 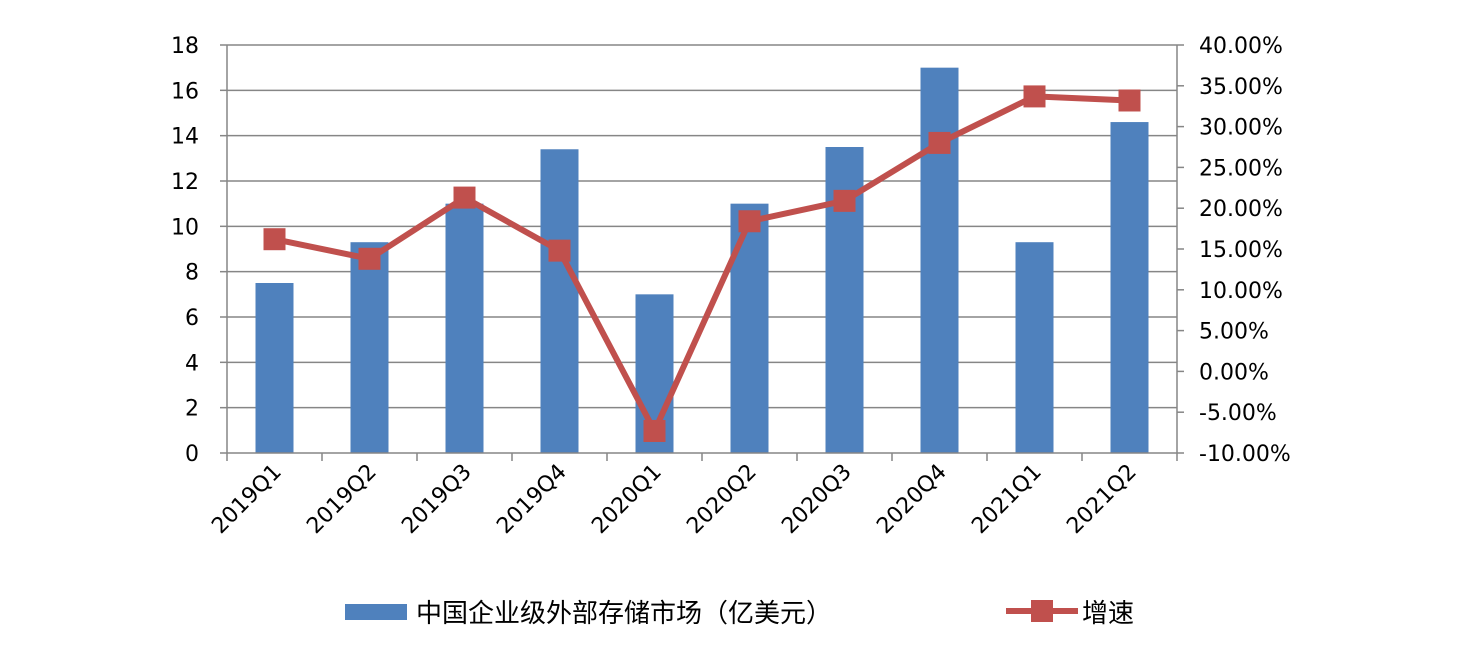 What do you see at coordinates (1245, 454) in the screenshot?
I see `right-axis-tick-label: -10.00%` at bounding box center [1245, 454].